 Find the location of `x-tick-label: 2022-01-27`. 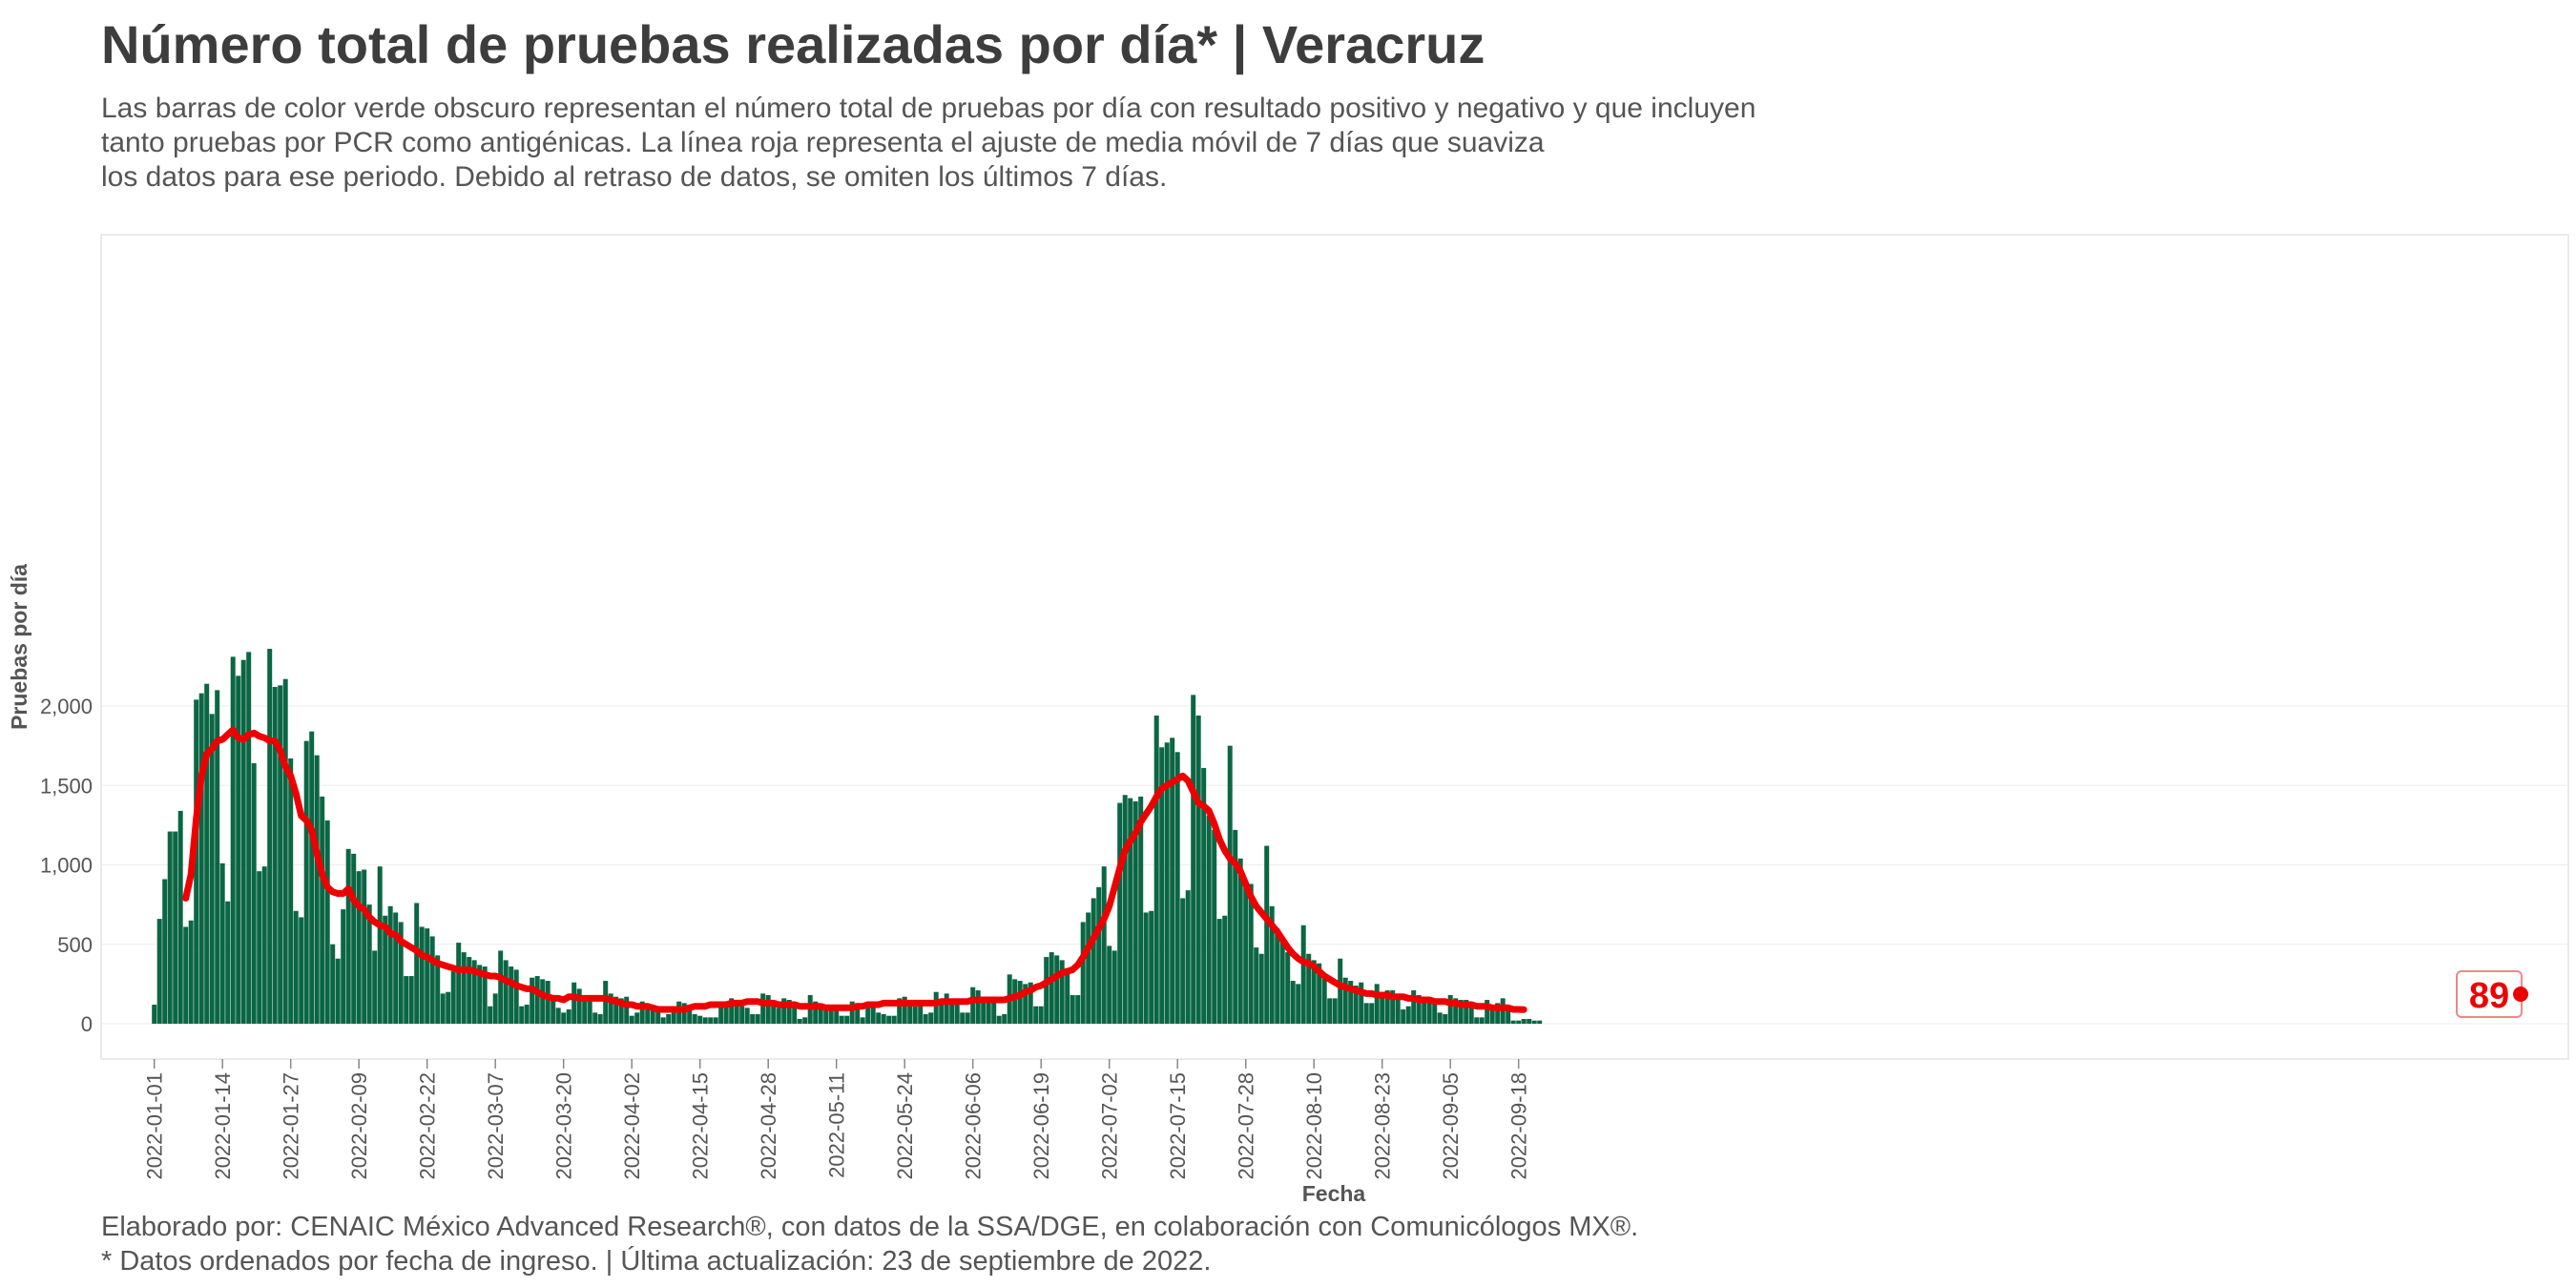

x-tick-label: 2022-01-27 is located at coordinates (291, 1126).